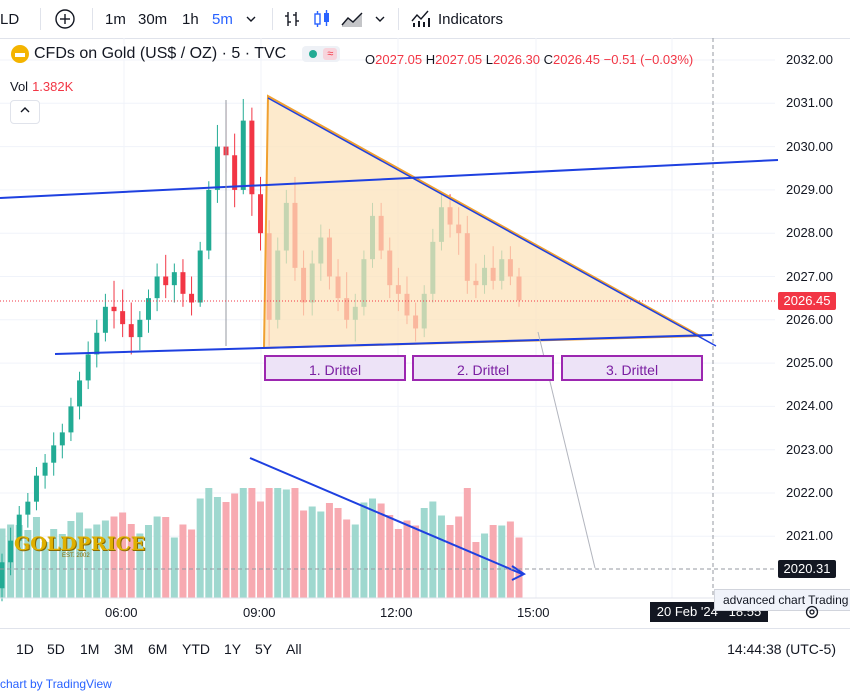 The width and height of the screenshot is (850, 695). I want to click on price-tick-label: 2021.00, so click(809, 536).